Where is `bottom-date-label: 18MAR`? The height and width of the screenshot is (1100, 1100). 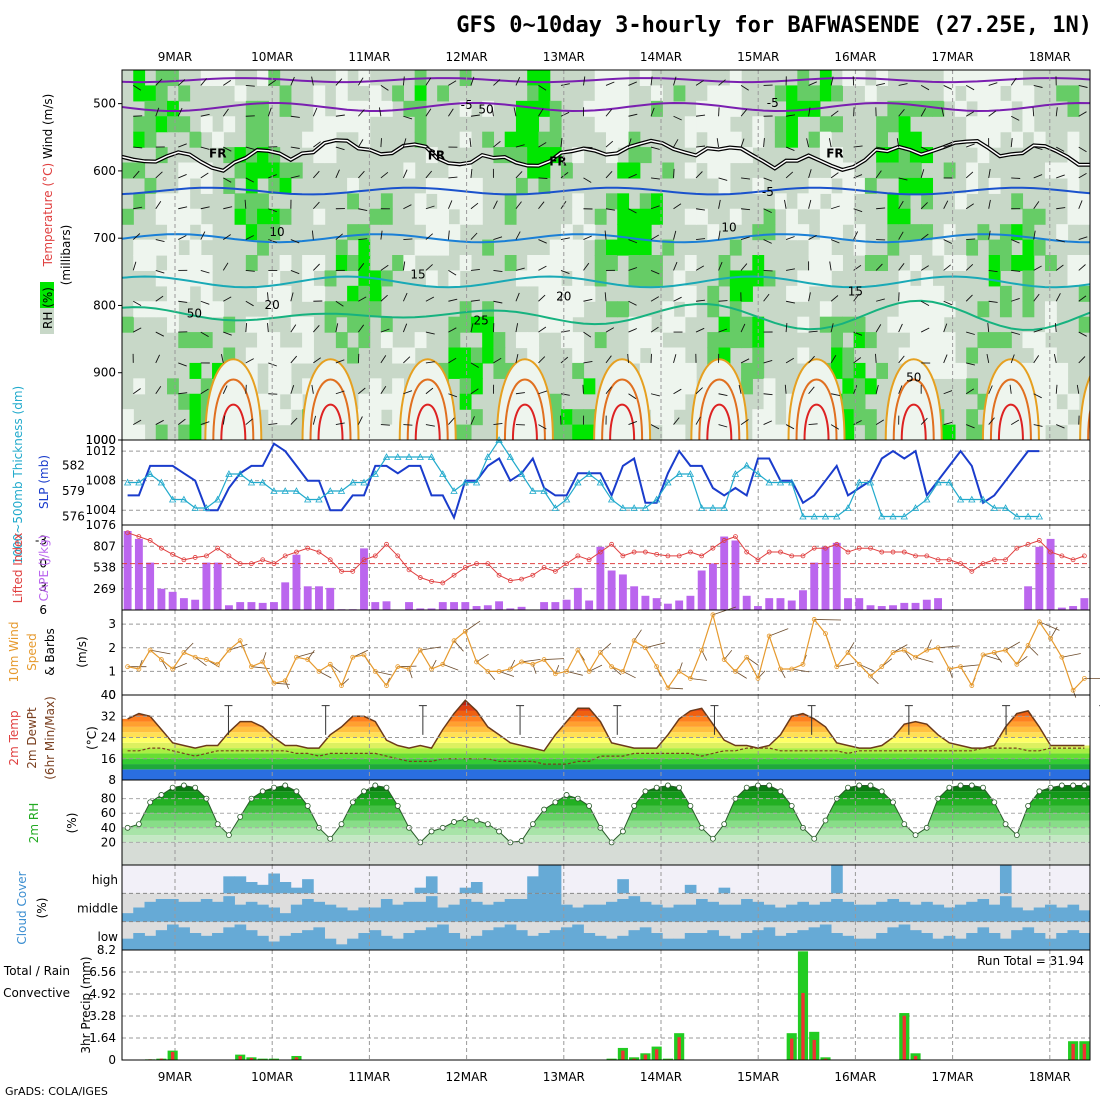 bottom-date-label: 18MAR is located at coordinates (1050, 1077).